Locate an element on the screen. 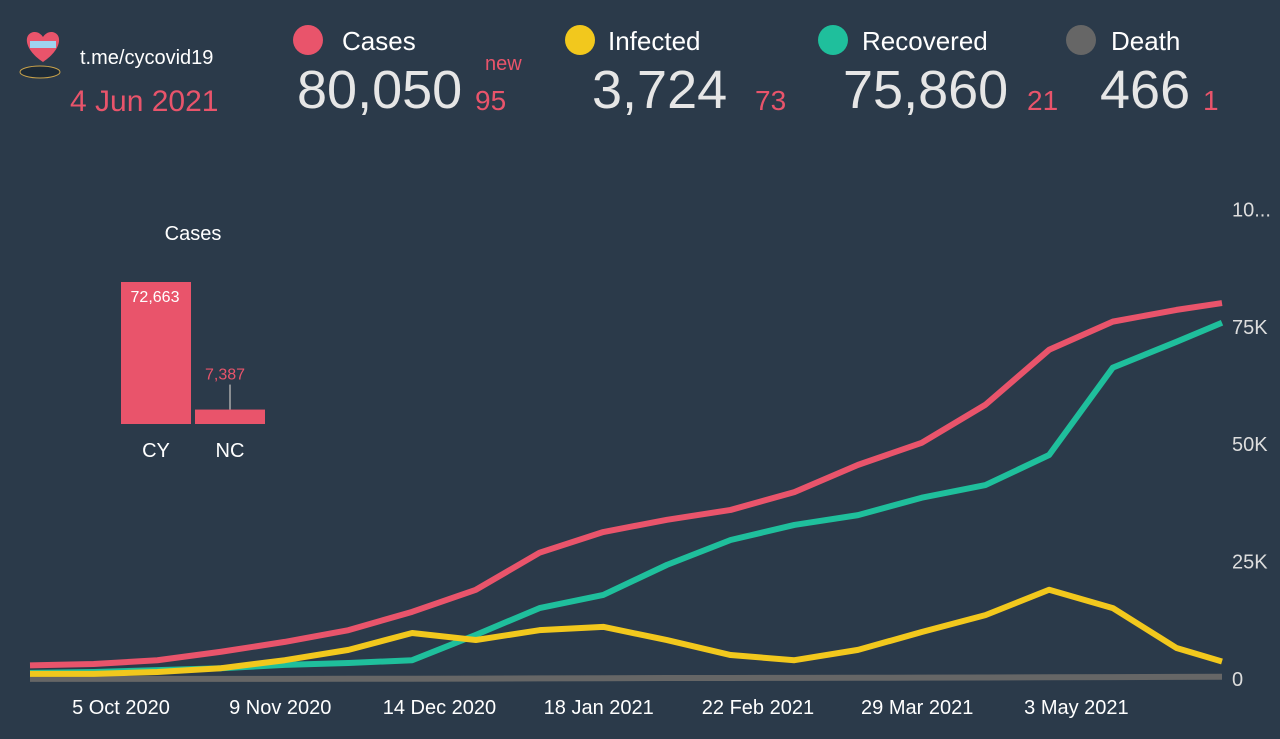  link: t.me/cycovid19 is located at coordinates (146, 58).